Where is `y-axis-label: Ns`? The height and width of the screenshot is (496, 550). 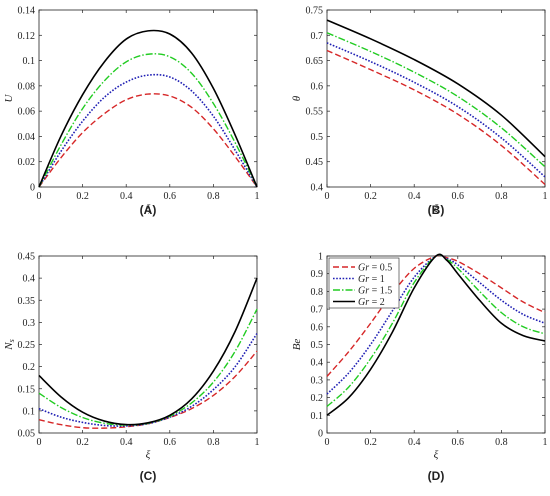 y-axis-label: Ns is located at coordinates (9, 344).